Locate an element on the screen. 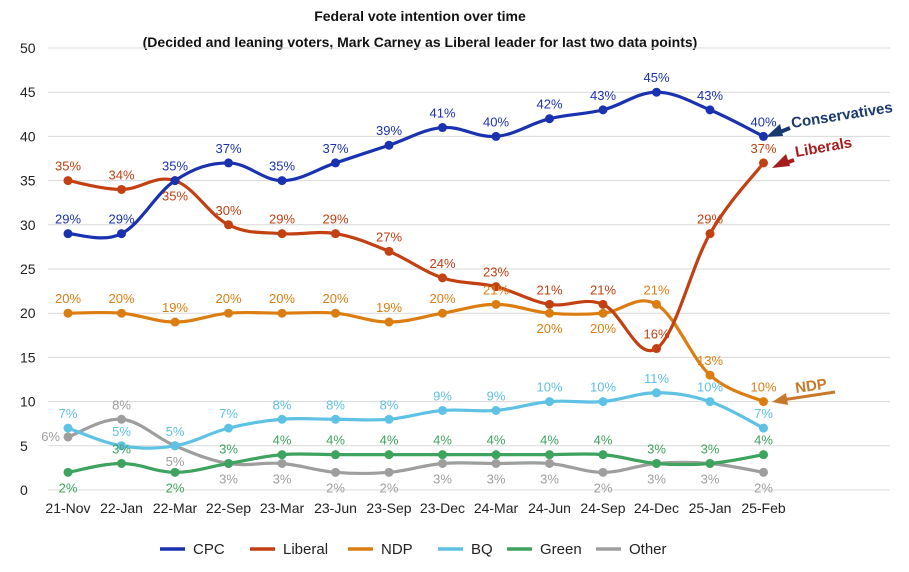 Image resolution: width=909 pixels, height=572 pixels. data-label-ndp: 10% is located at coordinates (763, 387).